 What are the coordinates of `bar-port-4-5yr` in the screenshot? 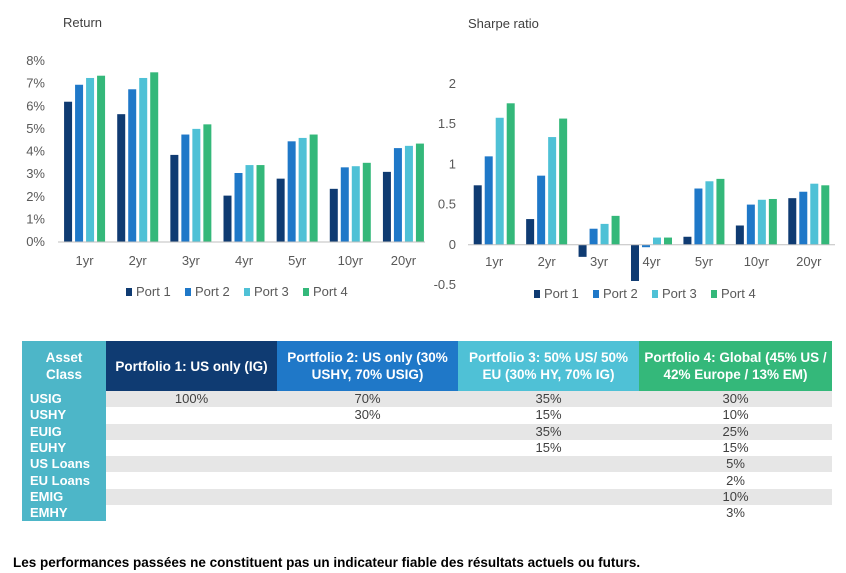 It's located at (720, 211).